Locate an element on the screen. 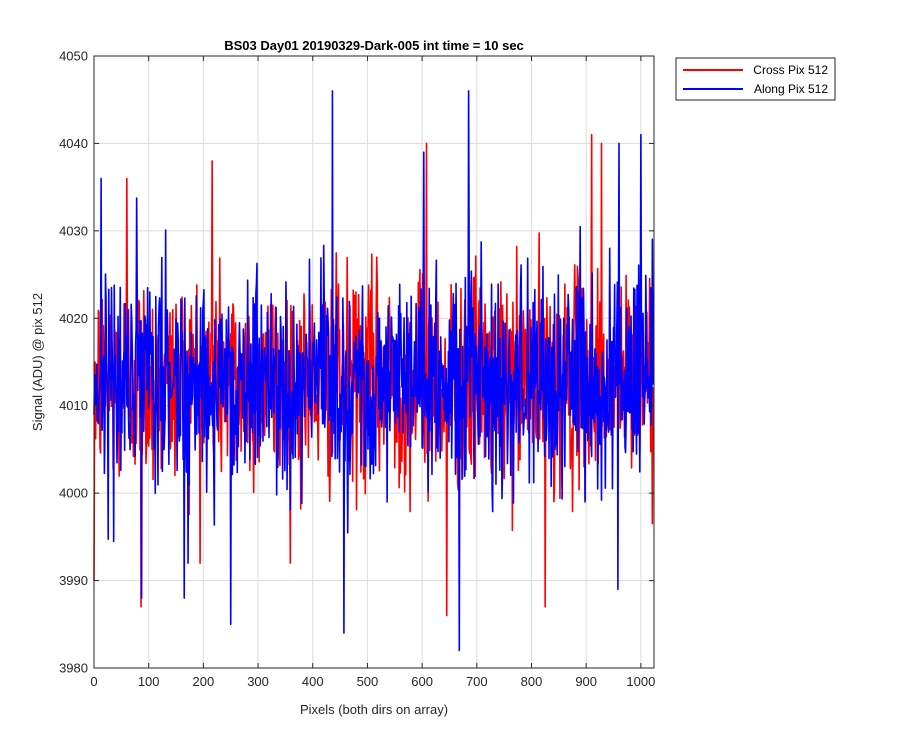 Image resolution: width=900 pixels, height=750 pixels. y-tick-label: 4000 is located at coordinates (73, 493).